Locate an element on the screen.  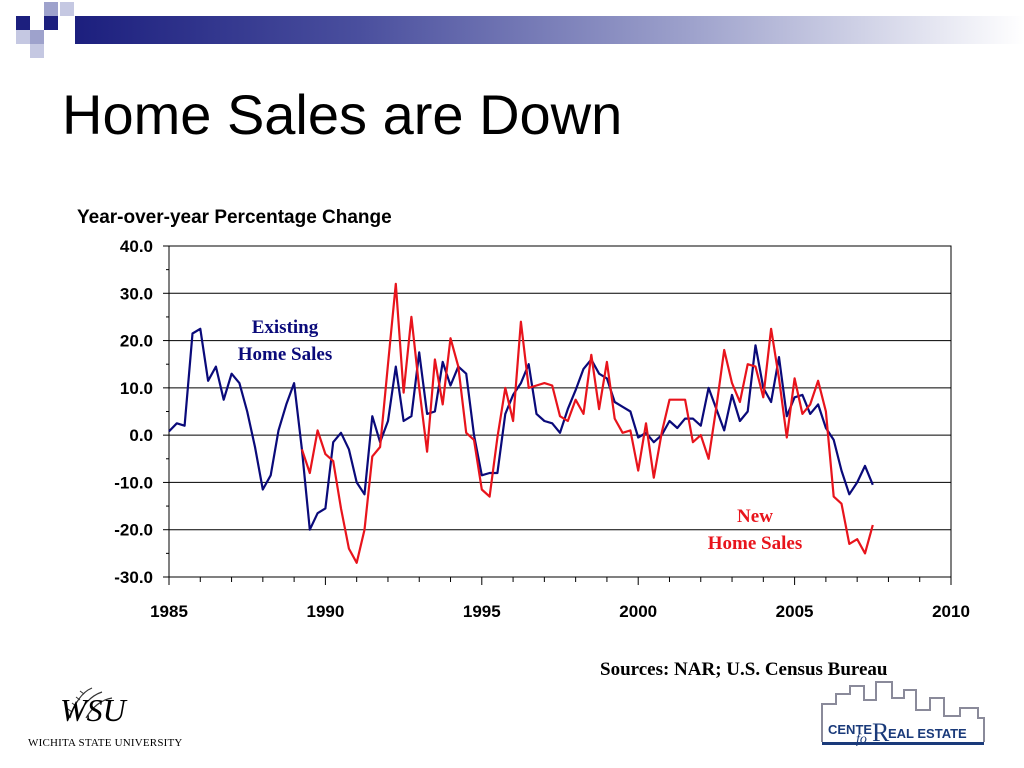
y-tick-label: 30.0 is located at coordinates (136, 293).